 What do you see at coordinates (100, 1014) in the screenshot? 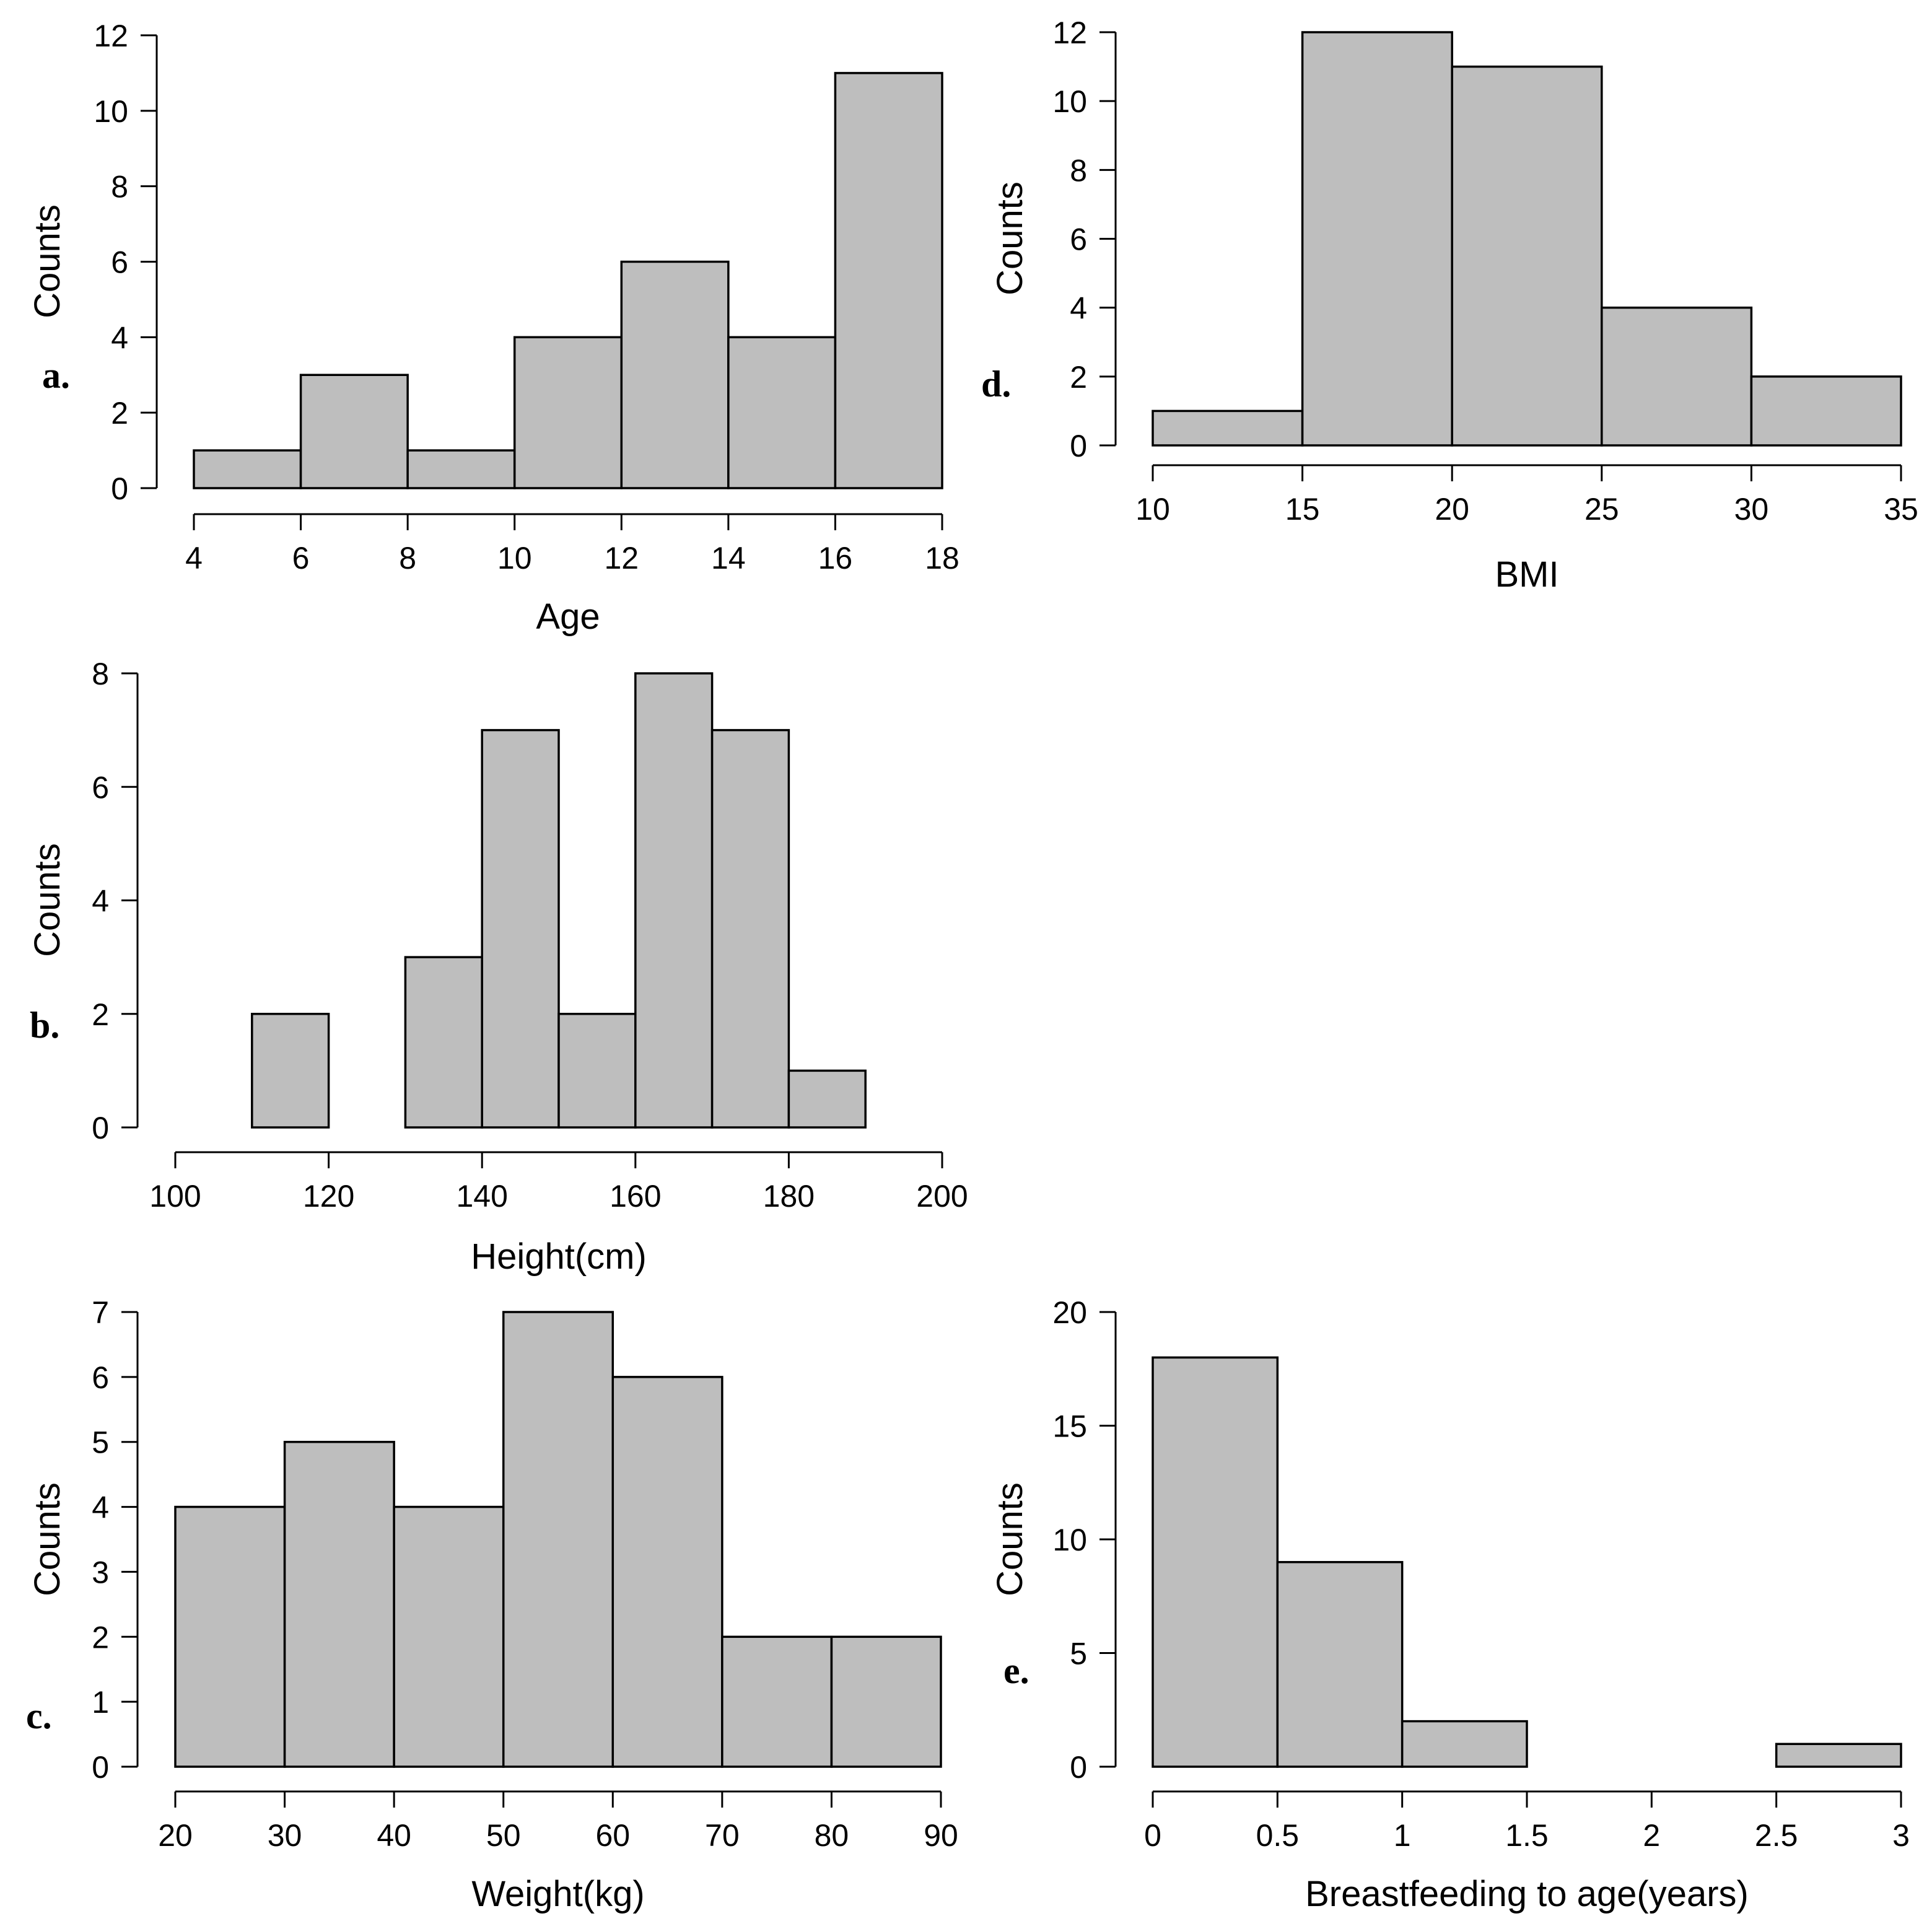
I see `y-tick-label-b-1: 2` at bounding box center [100, 1014].